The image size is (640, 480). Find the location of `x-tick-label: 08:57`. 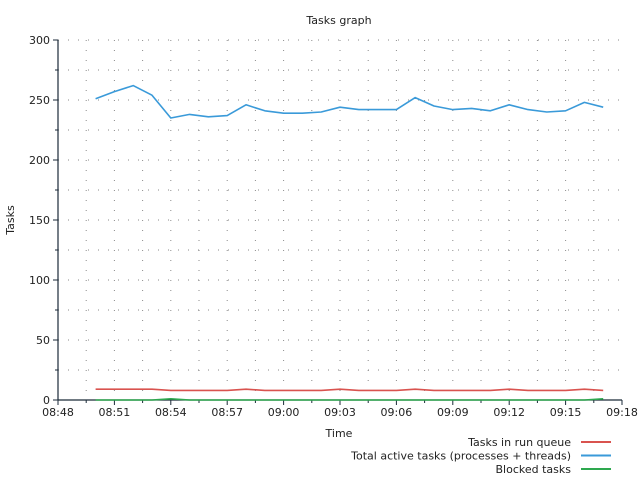

x-tick-label: 08:57 is located at coordinates (227, 412).